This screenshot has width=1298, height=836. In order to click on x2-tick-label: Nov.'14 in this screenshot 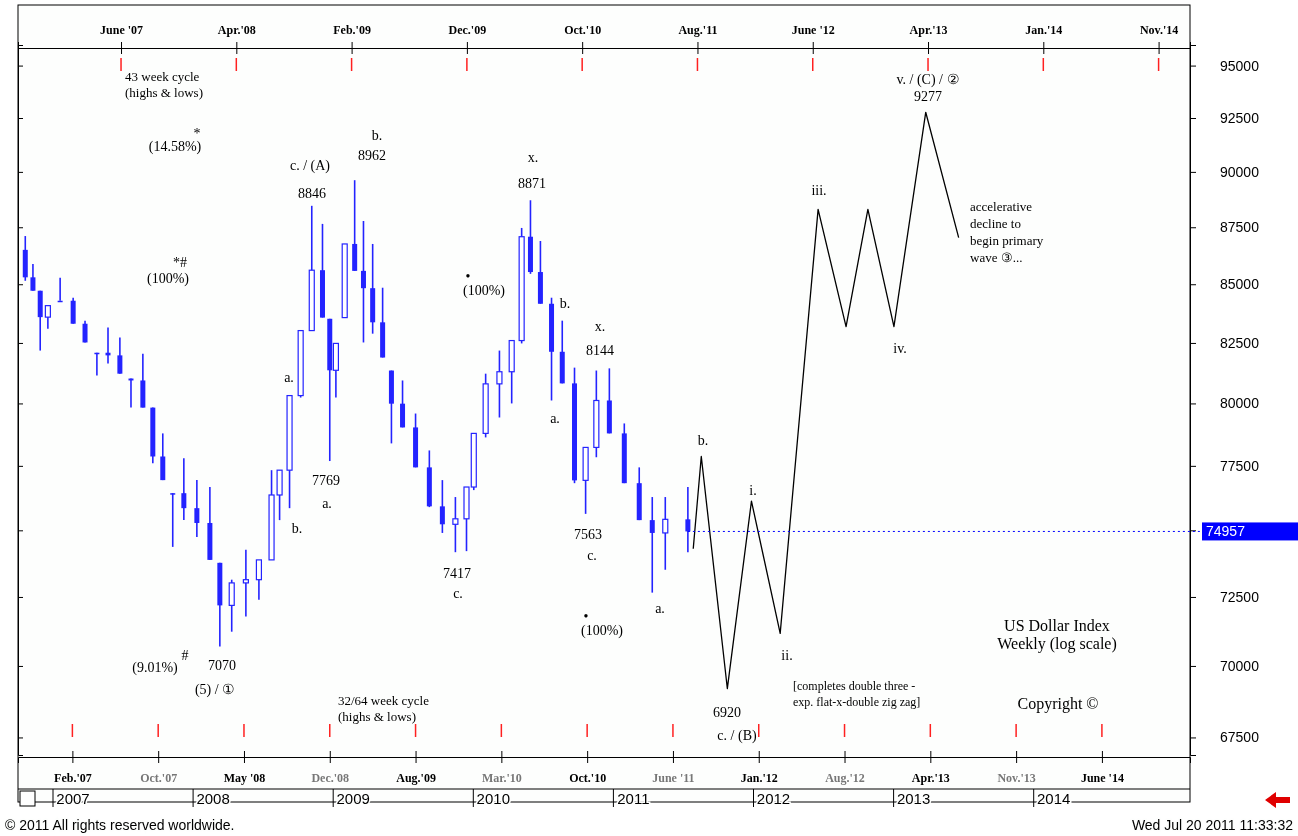, I will do `click(1159, 30)`.